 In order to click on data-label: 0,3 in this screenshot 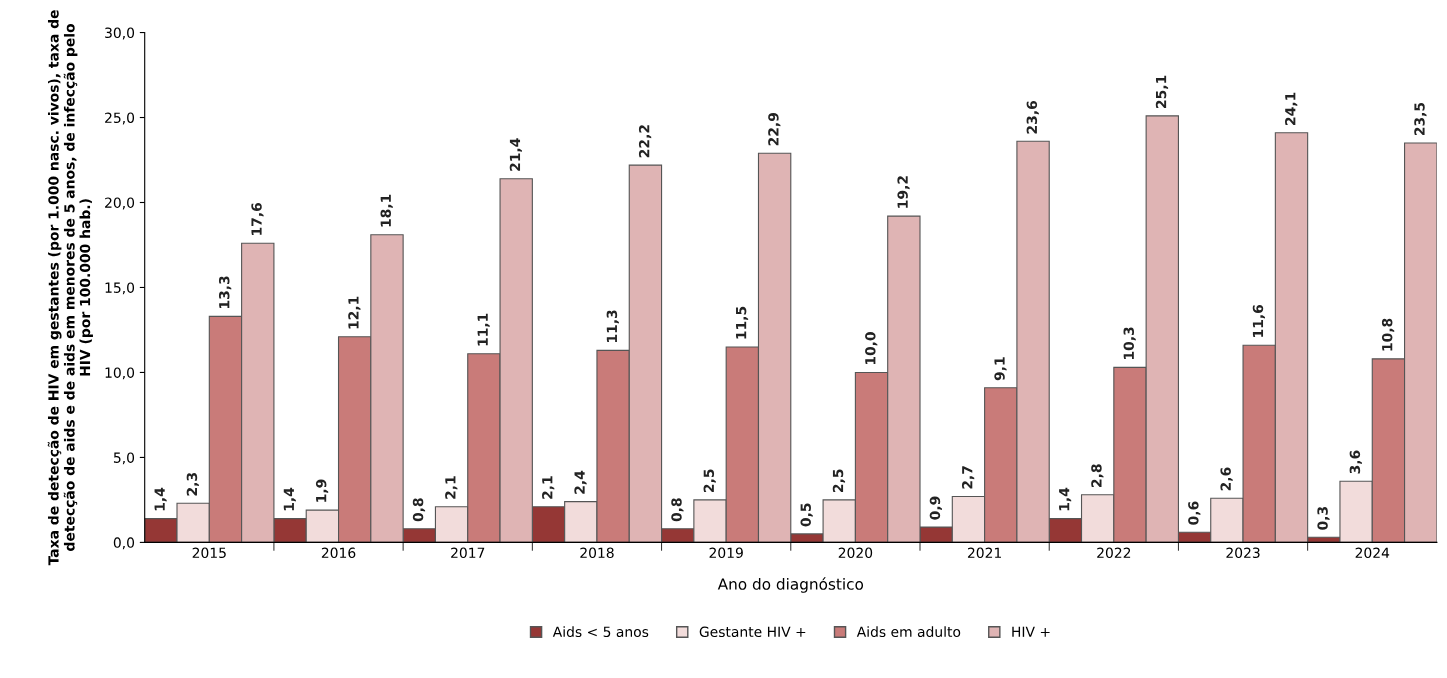, I will do `click(1323, 518)`.